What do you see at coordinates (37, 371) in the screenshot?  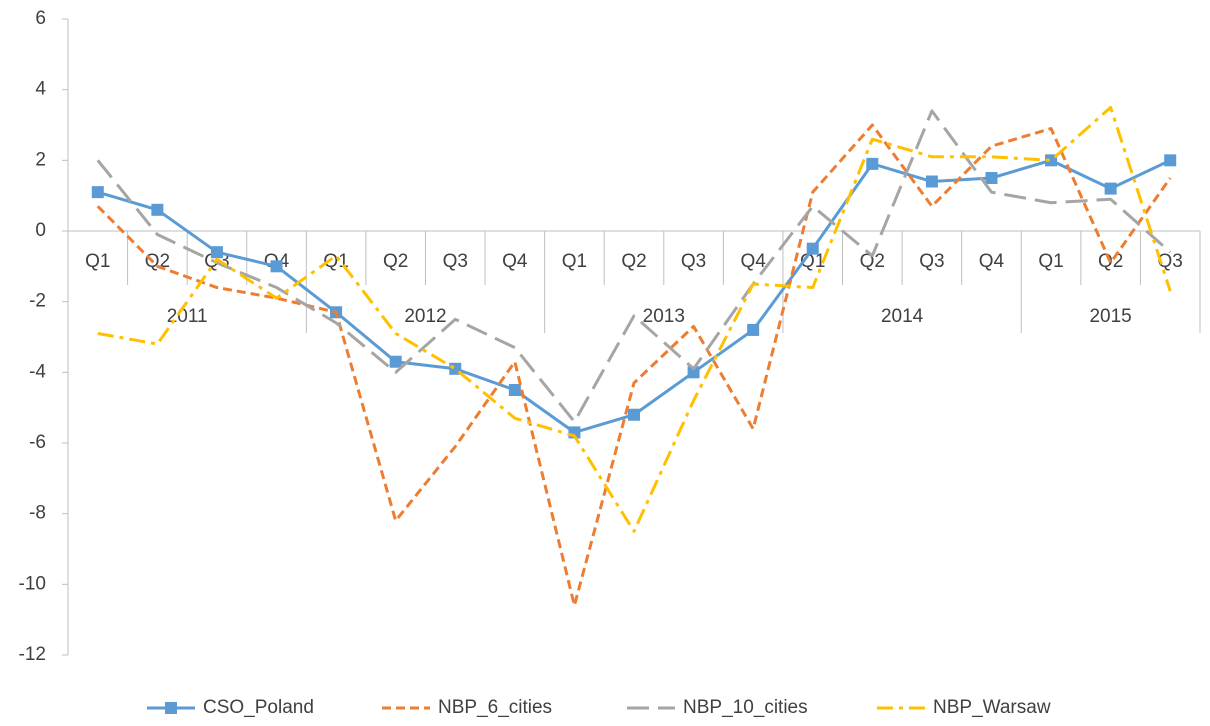 I see `y-tick-label: -4` at bounding box center [37, 371].